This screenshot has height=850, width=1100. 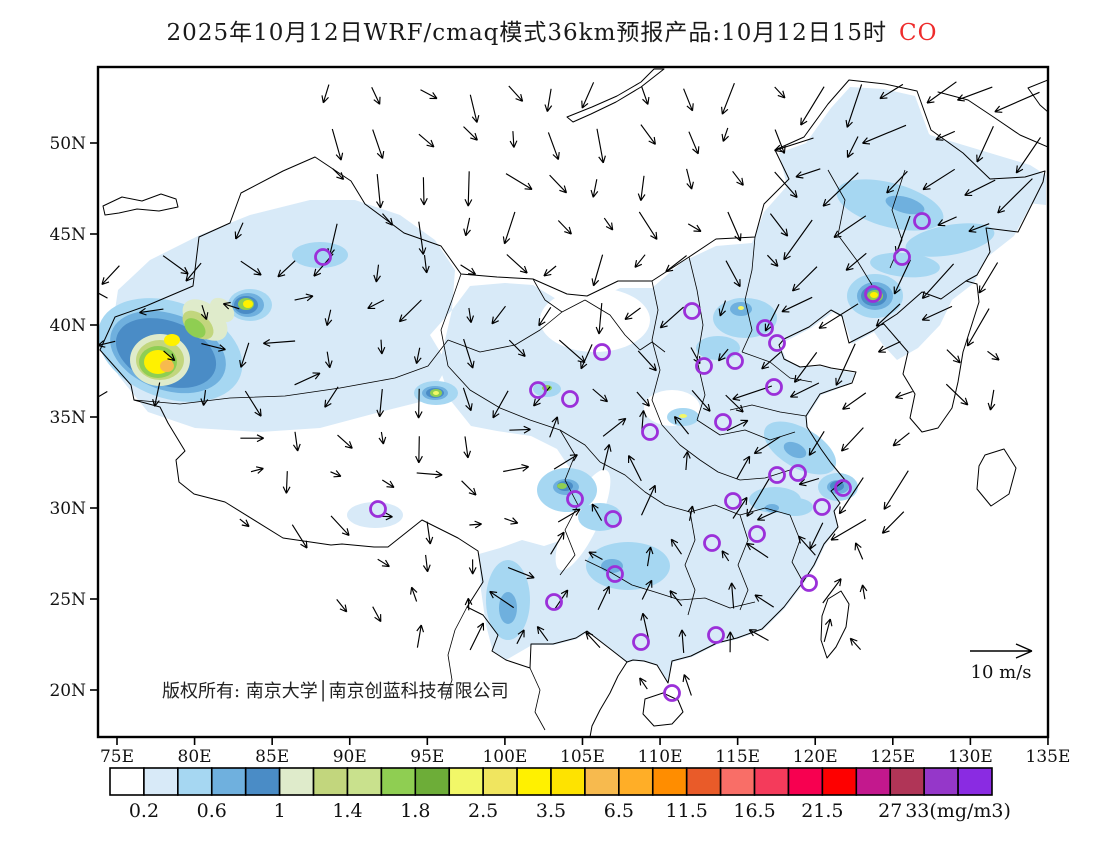 I want to click on lat-tick-label: 40N, so click(x=67, y=326).